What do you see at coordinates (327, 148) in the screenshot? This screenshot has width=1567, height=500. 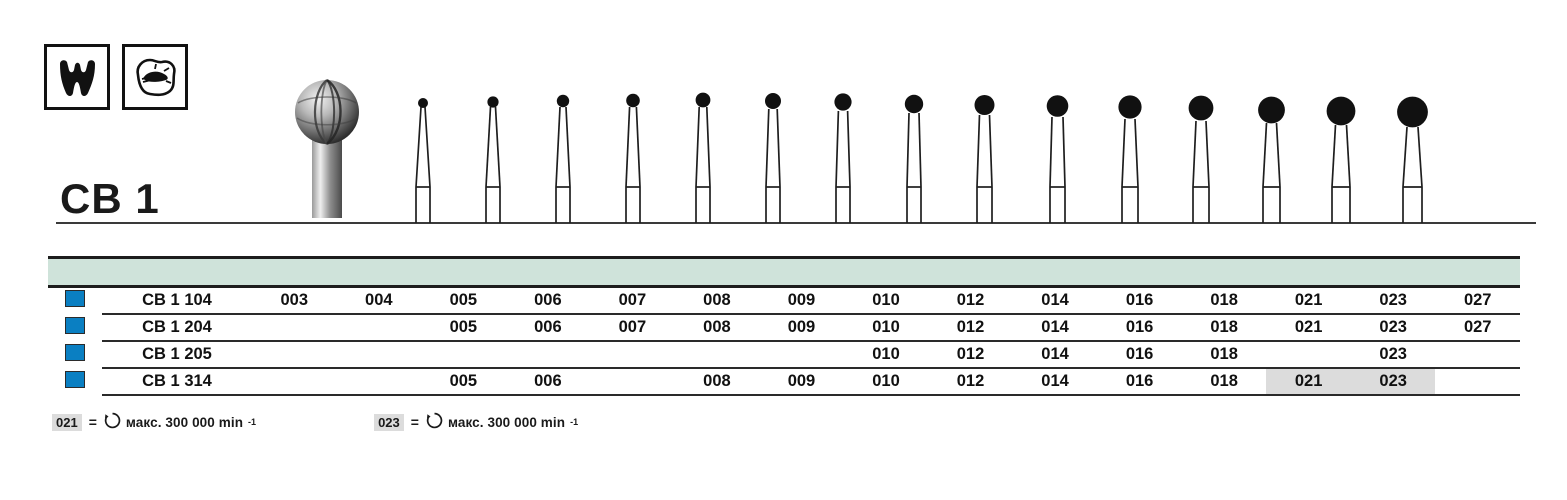 I see `round-bur-photo` at bounding box center [327, 148].